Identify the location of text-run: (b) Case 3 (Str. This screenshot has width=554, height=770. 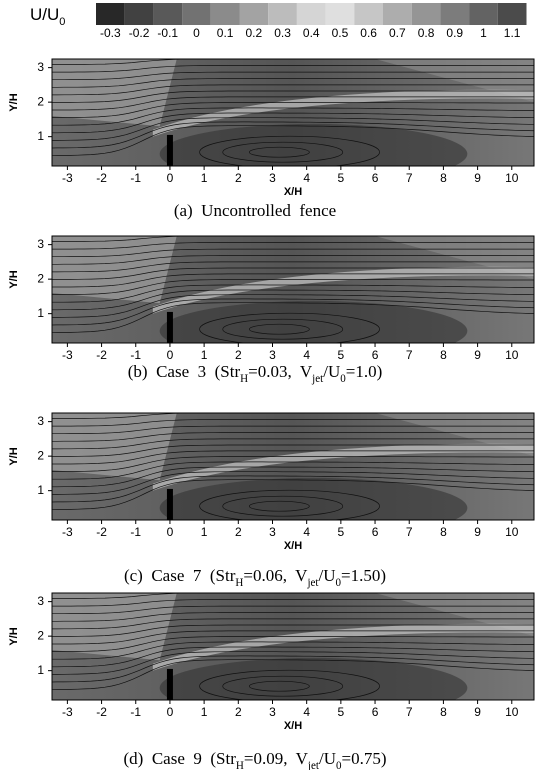
(184, 371).